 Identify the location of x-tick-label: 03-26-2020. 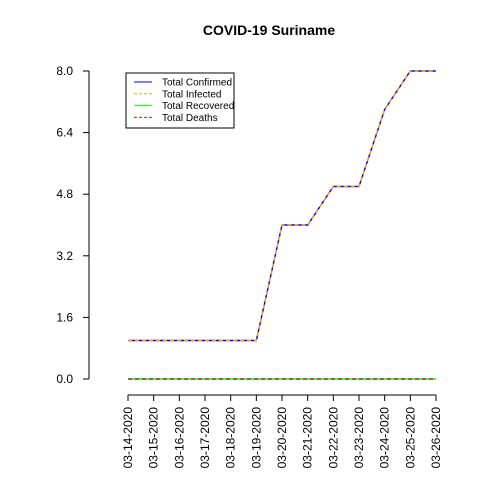
(436, 438).